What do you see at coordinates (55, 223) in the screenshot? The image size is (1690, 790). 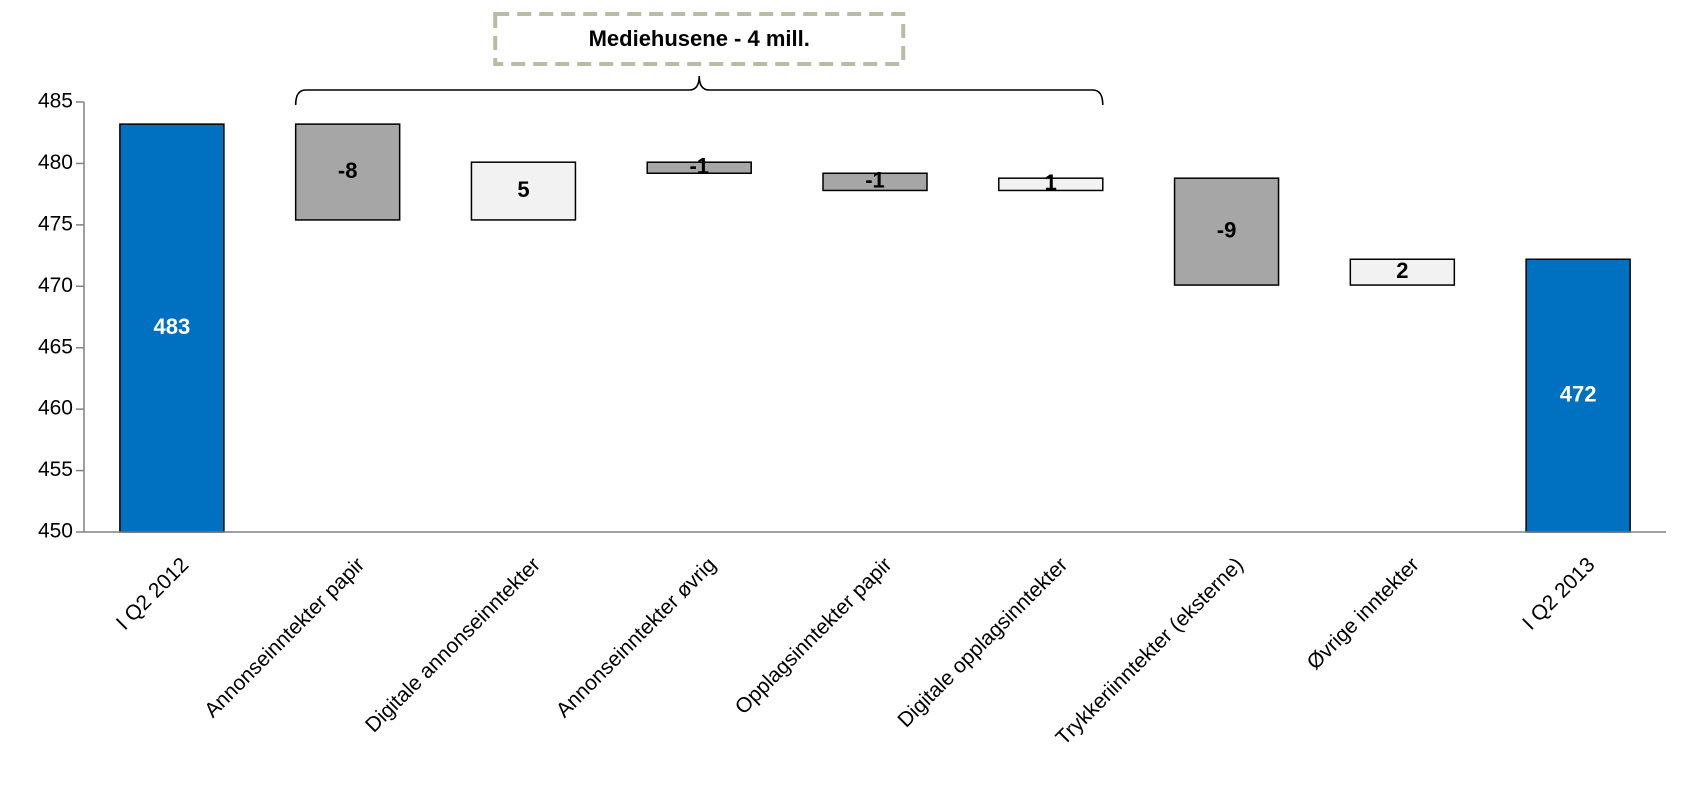 I see `y-tick-label: 475` at bounding box center [55, 223].